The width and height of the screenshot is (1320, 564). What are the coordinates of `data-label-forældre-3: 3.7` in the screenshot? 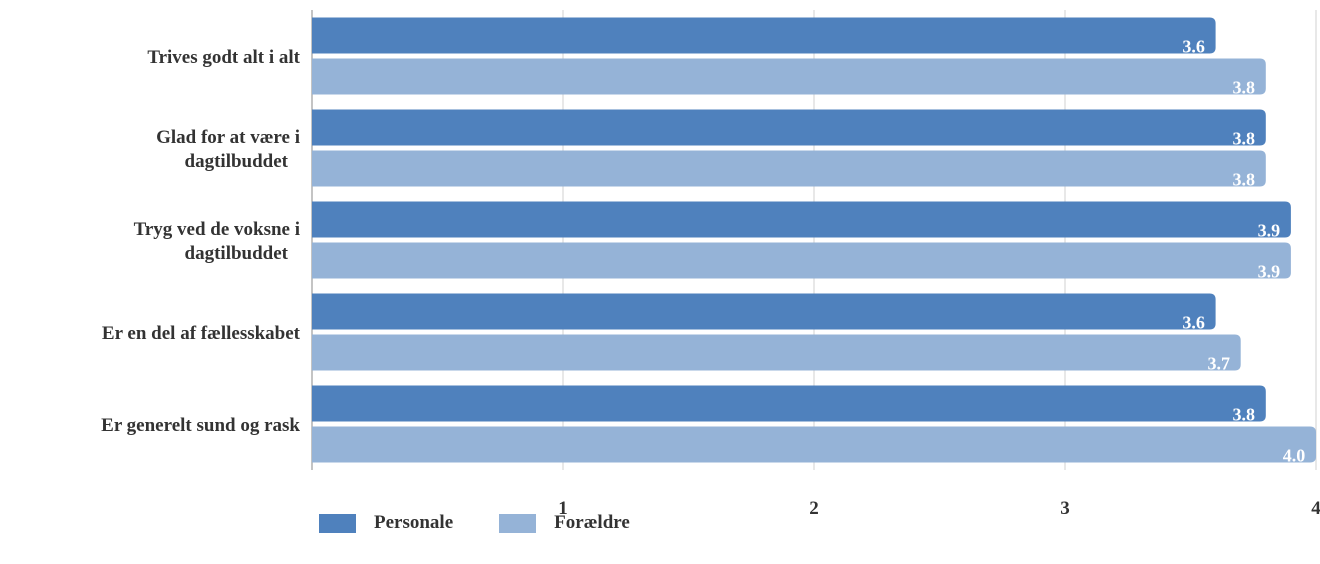 It's located at (1218, 364).